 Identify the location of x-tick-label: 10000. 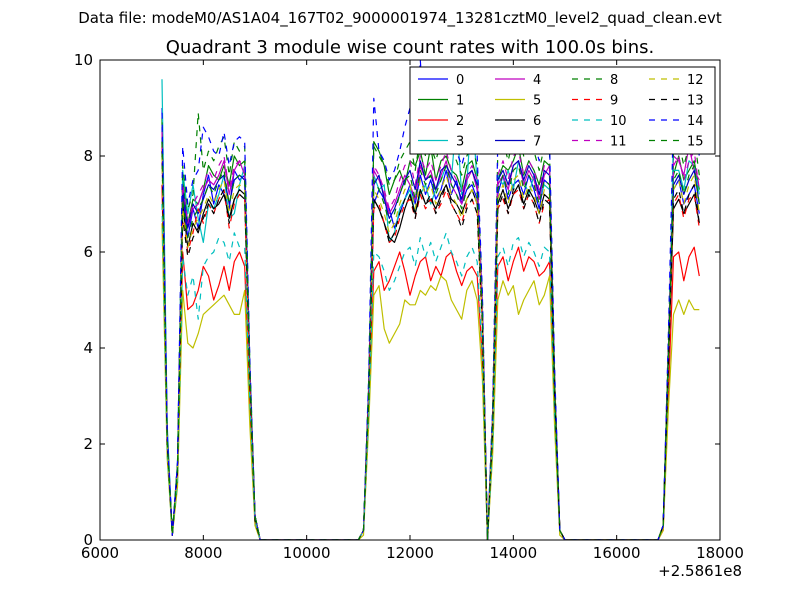
(307, 553).